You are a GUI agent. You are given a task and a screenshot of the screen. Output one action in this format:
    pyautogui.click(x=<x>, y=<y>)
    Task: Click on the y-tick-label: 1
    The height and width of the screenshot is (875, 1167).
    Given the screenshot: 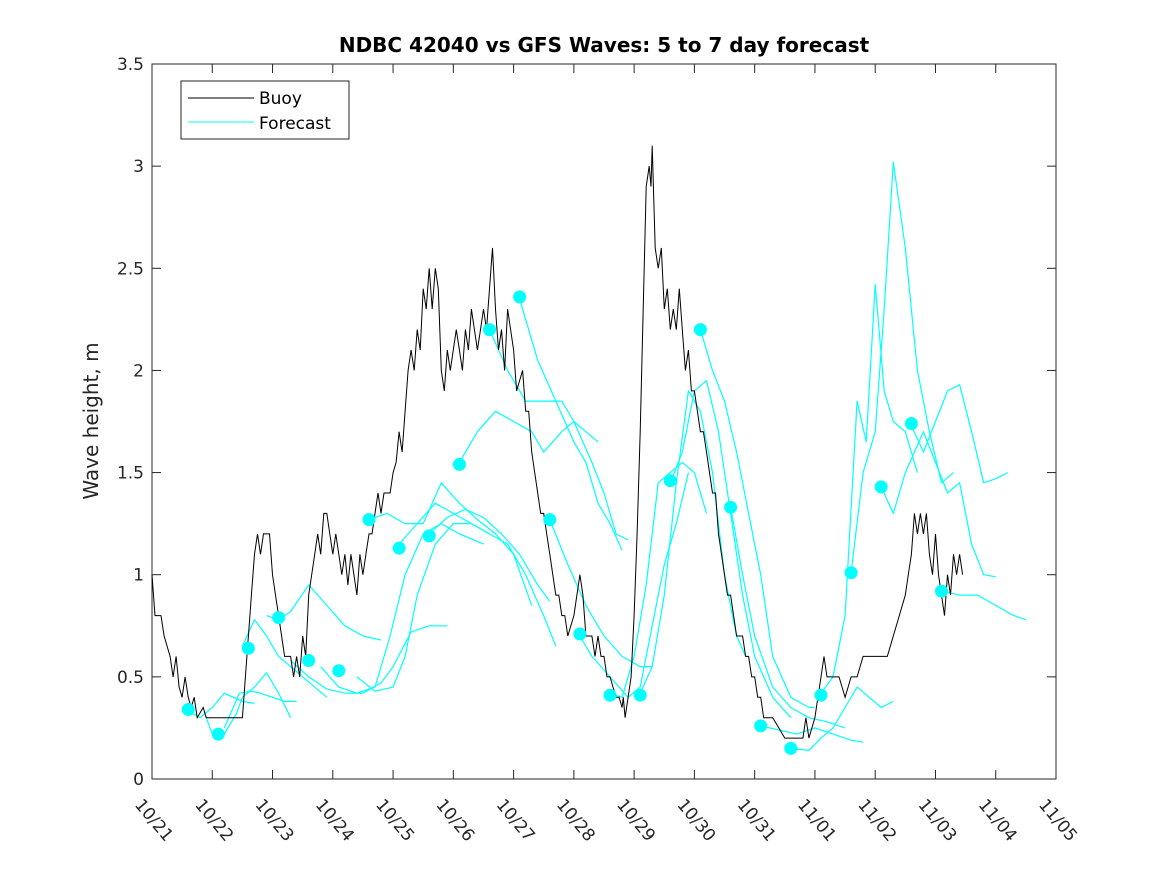 What is the action you would take?
    pyautogui.click(x=138, y=576)
    